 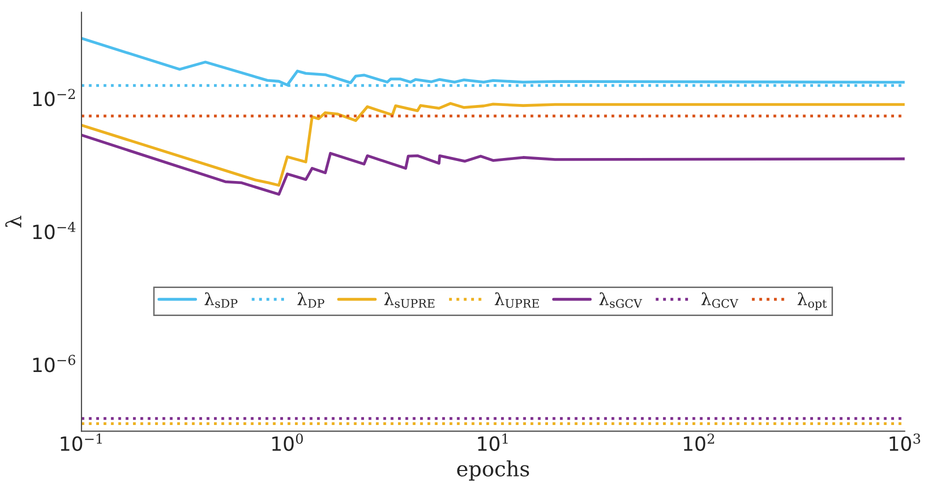 What do you see at coordinates (287, 442) in the screenshot?
I see `x-tick-label: 10$^{0}$` at bounding box center [287, 442].